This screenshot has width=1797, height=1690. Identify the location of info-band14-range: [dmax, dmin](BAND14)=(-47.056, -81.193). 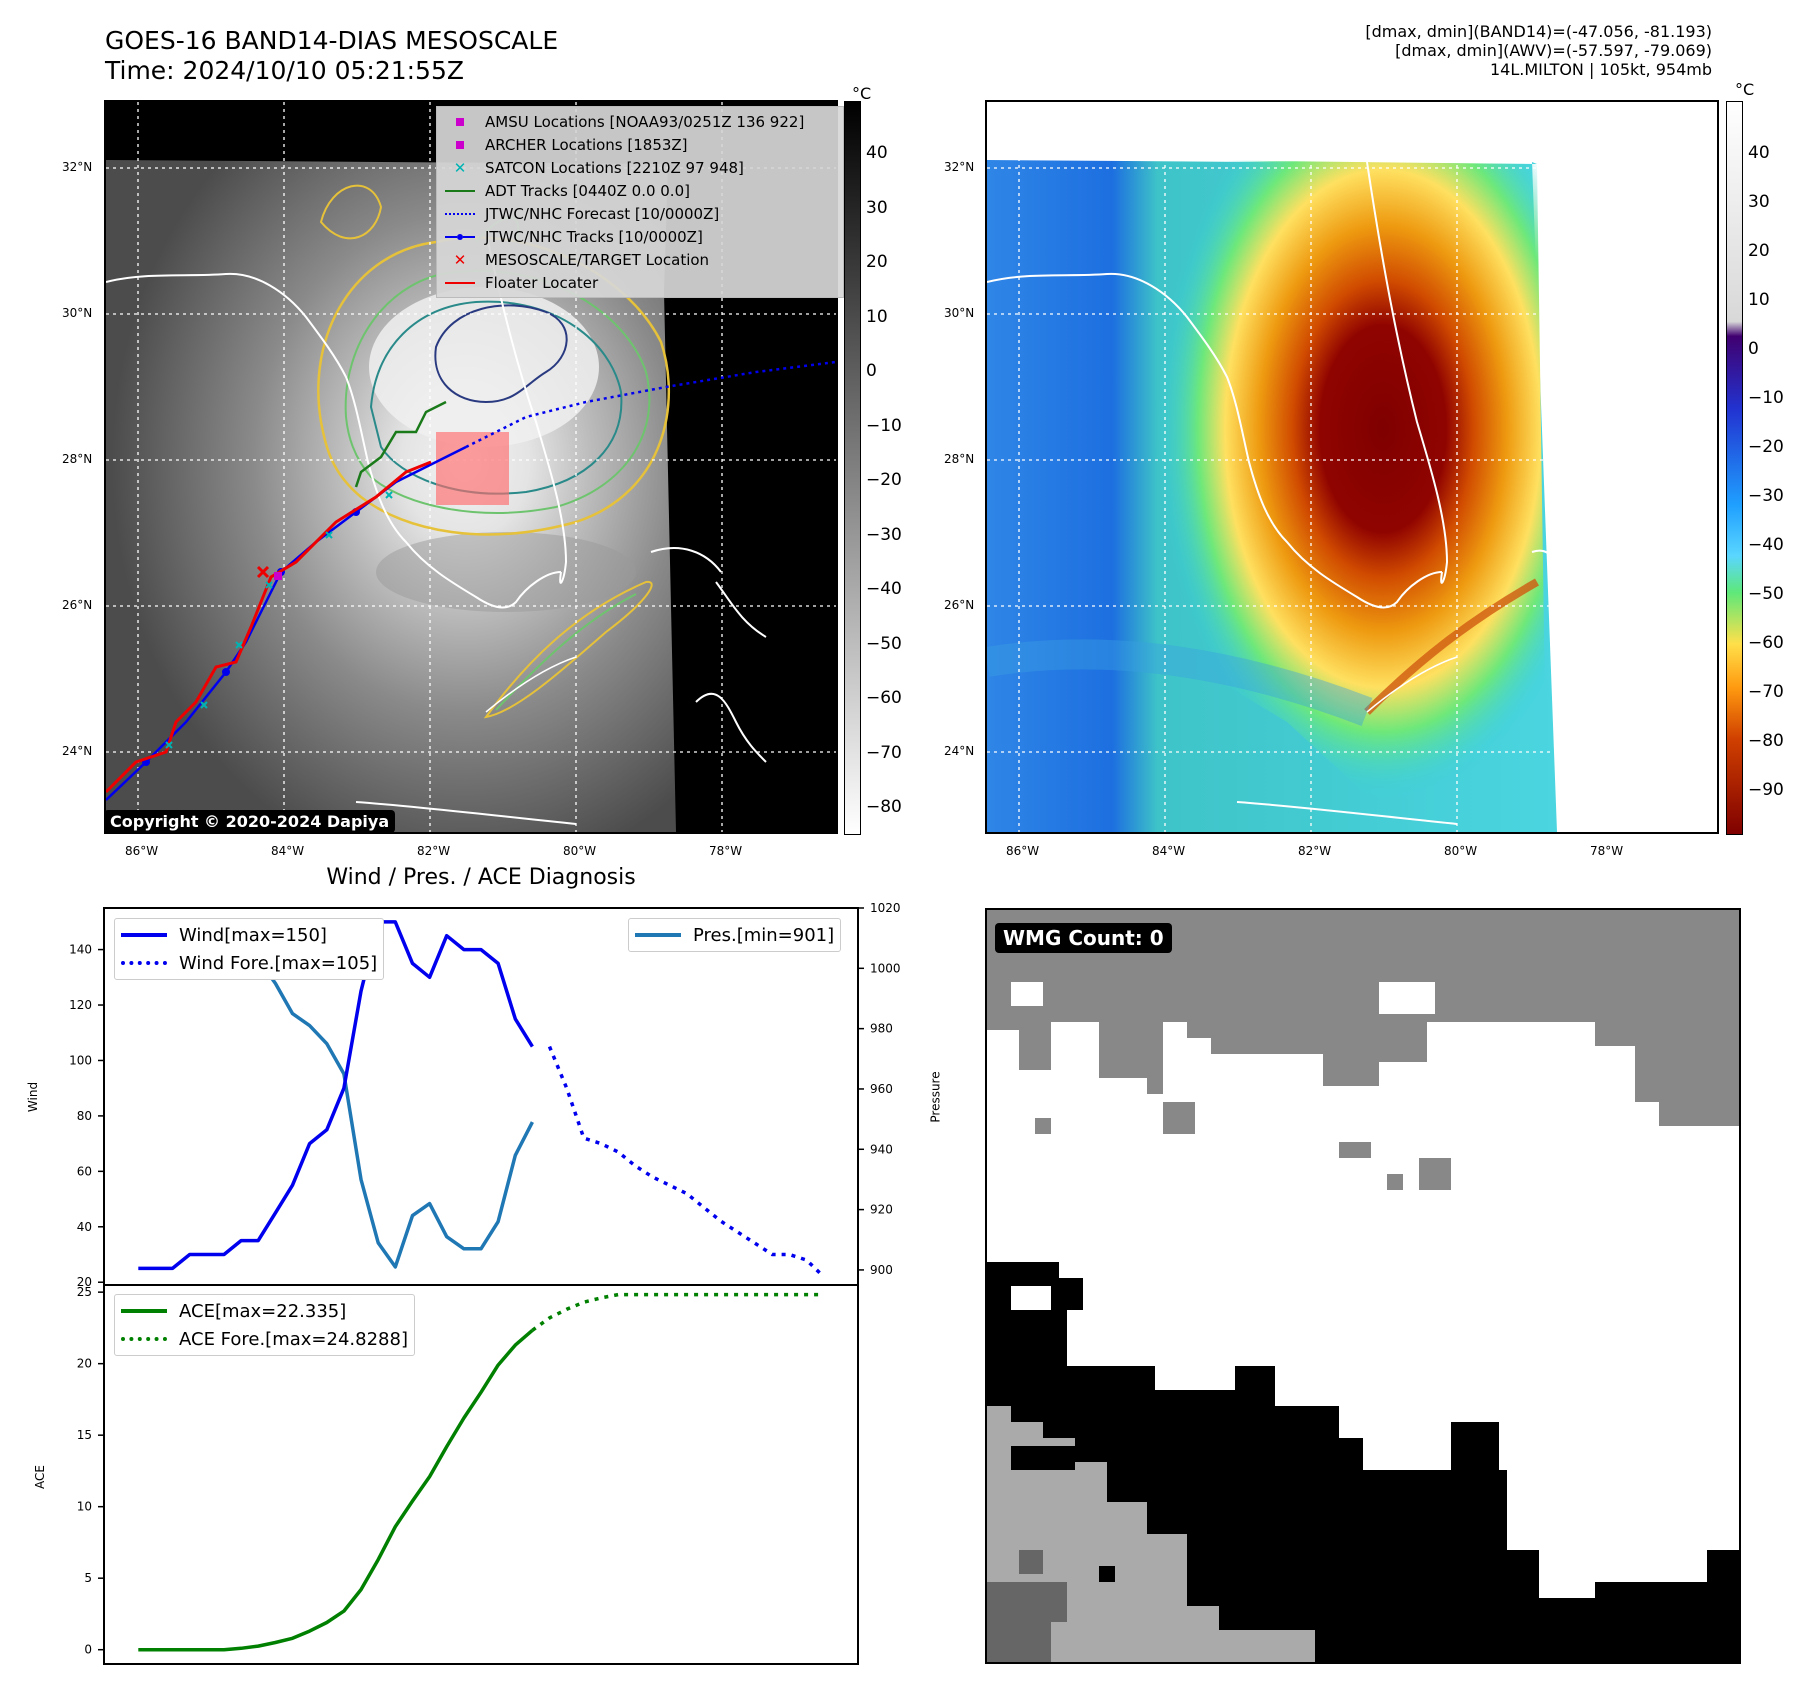
(1538, 31).